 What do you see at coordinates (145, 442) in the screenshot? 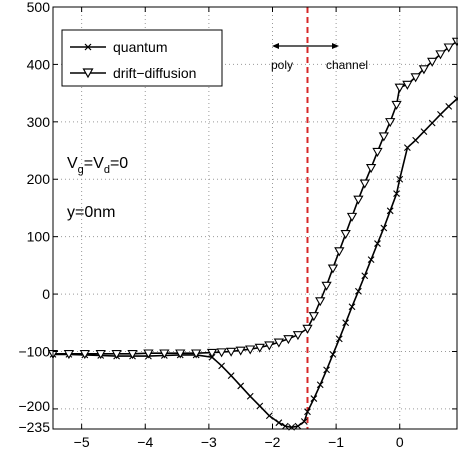
I see `x-tick-label: −4` at bounding box center [145, 442].